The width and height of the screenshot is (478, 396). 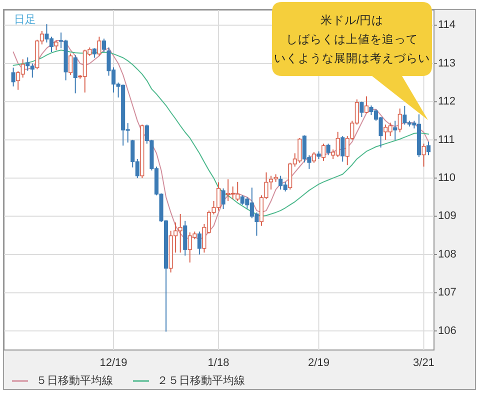 What do you see at coordinates (447, 102) in the screenshot?
I see `y-tick-label: 112` at bounding box center [447, 102].